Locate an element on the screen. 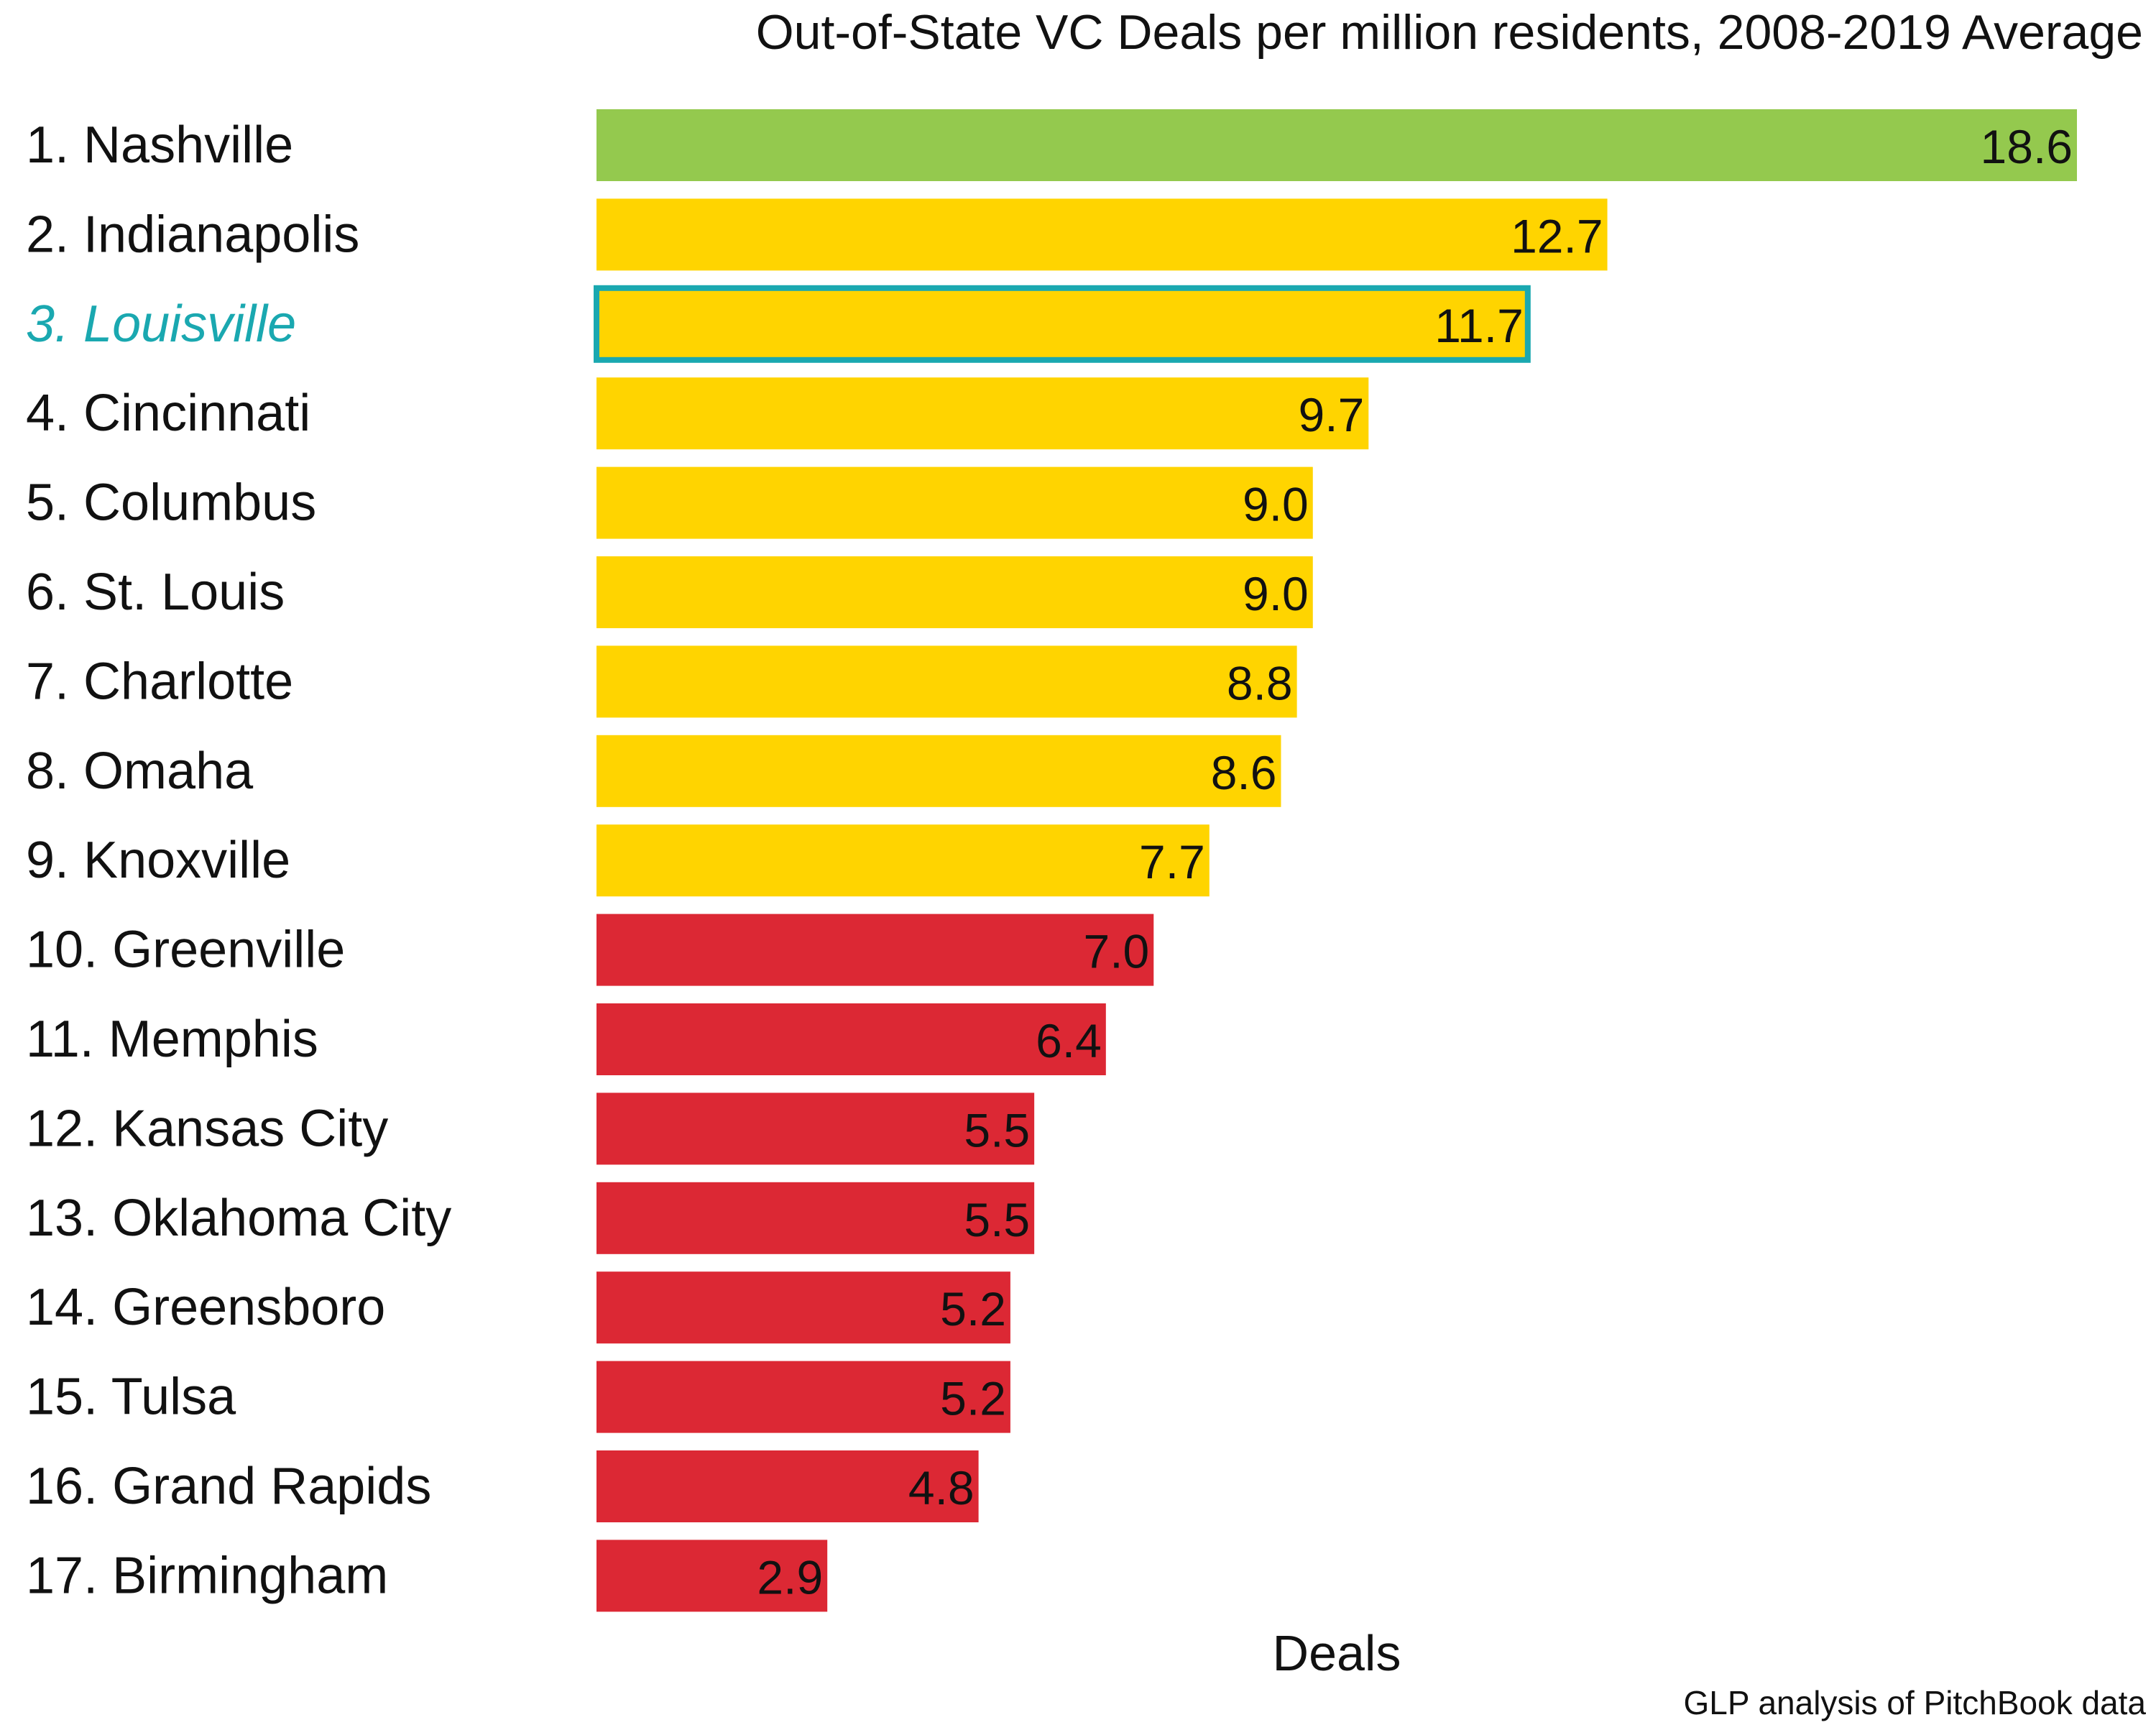 The height and width of the screenshot is (1725, 2156). category-label-kansas-city: 12. Kansas City is located at coordinates (207, 1128).